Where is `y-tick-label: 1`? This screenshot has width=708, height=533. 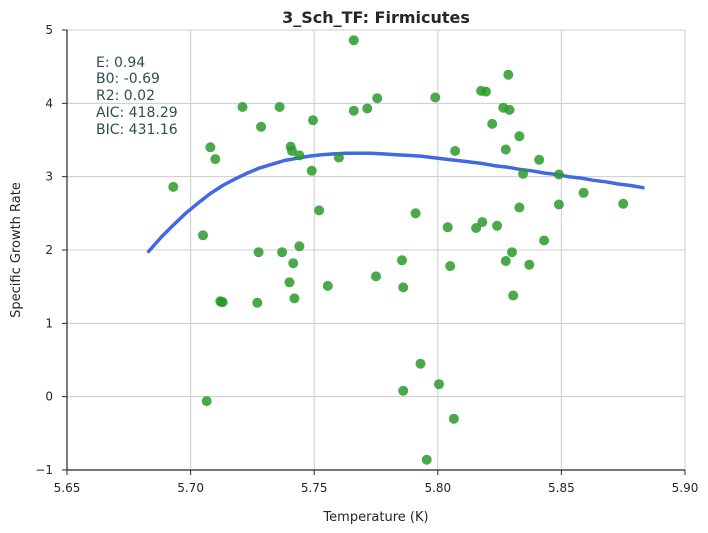 y-tick-label: 1 is located at coordinates (49, 323).